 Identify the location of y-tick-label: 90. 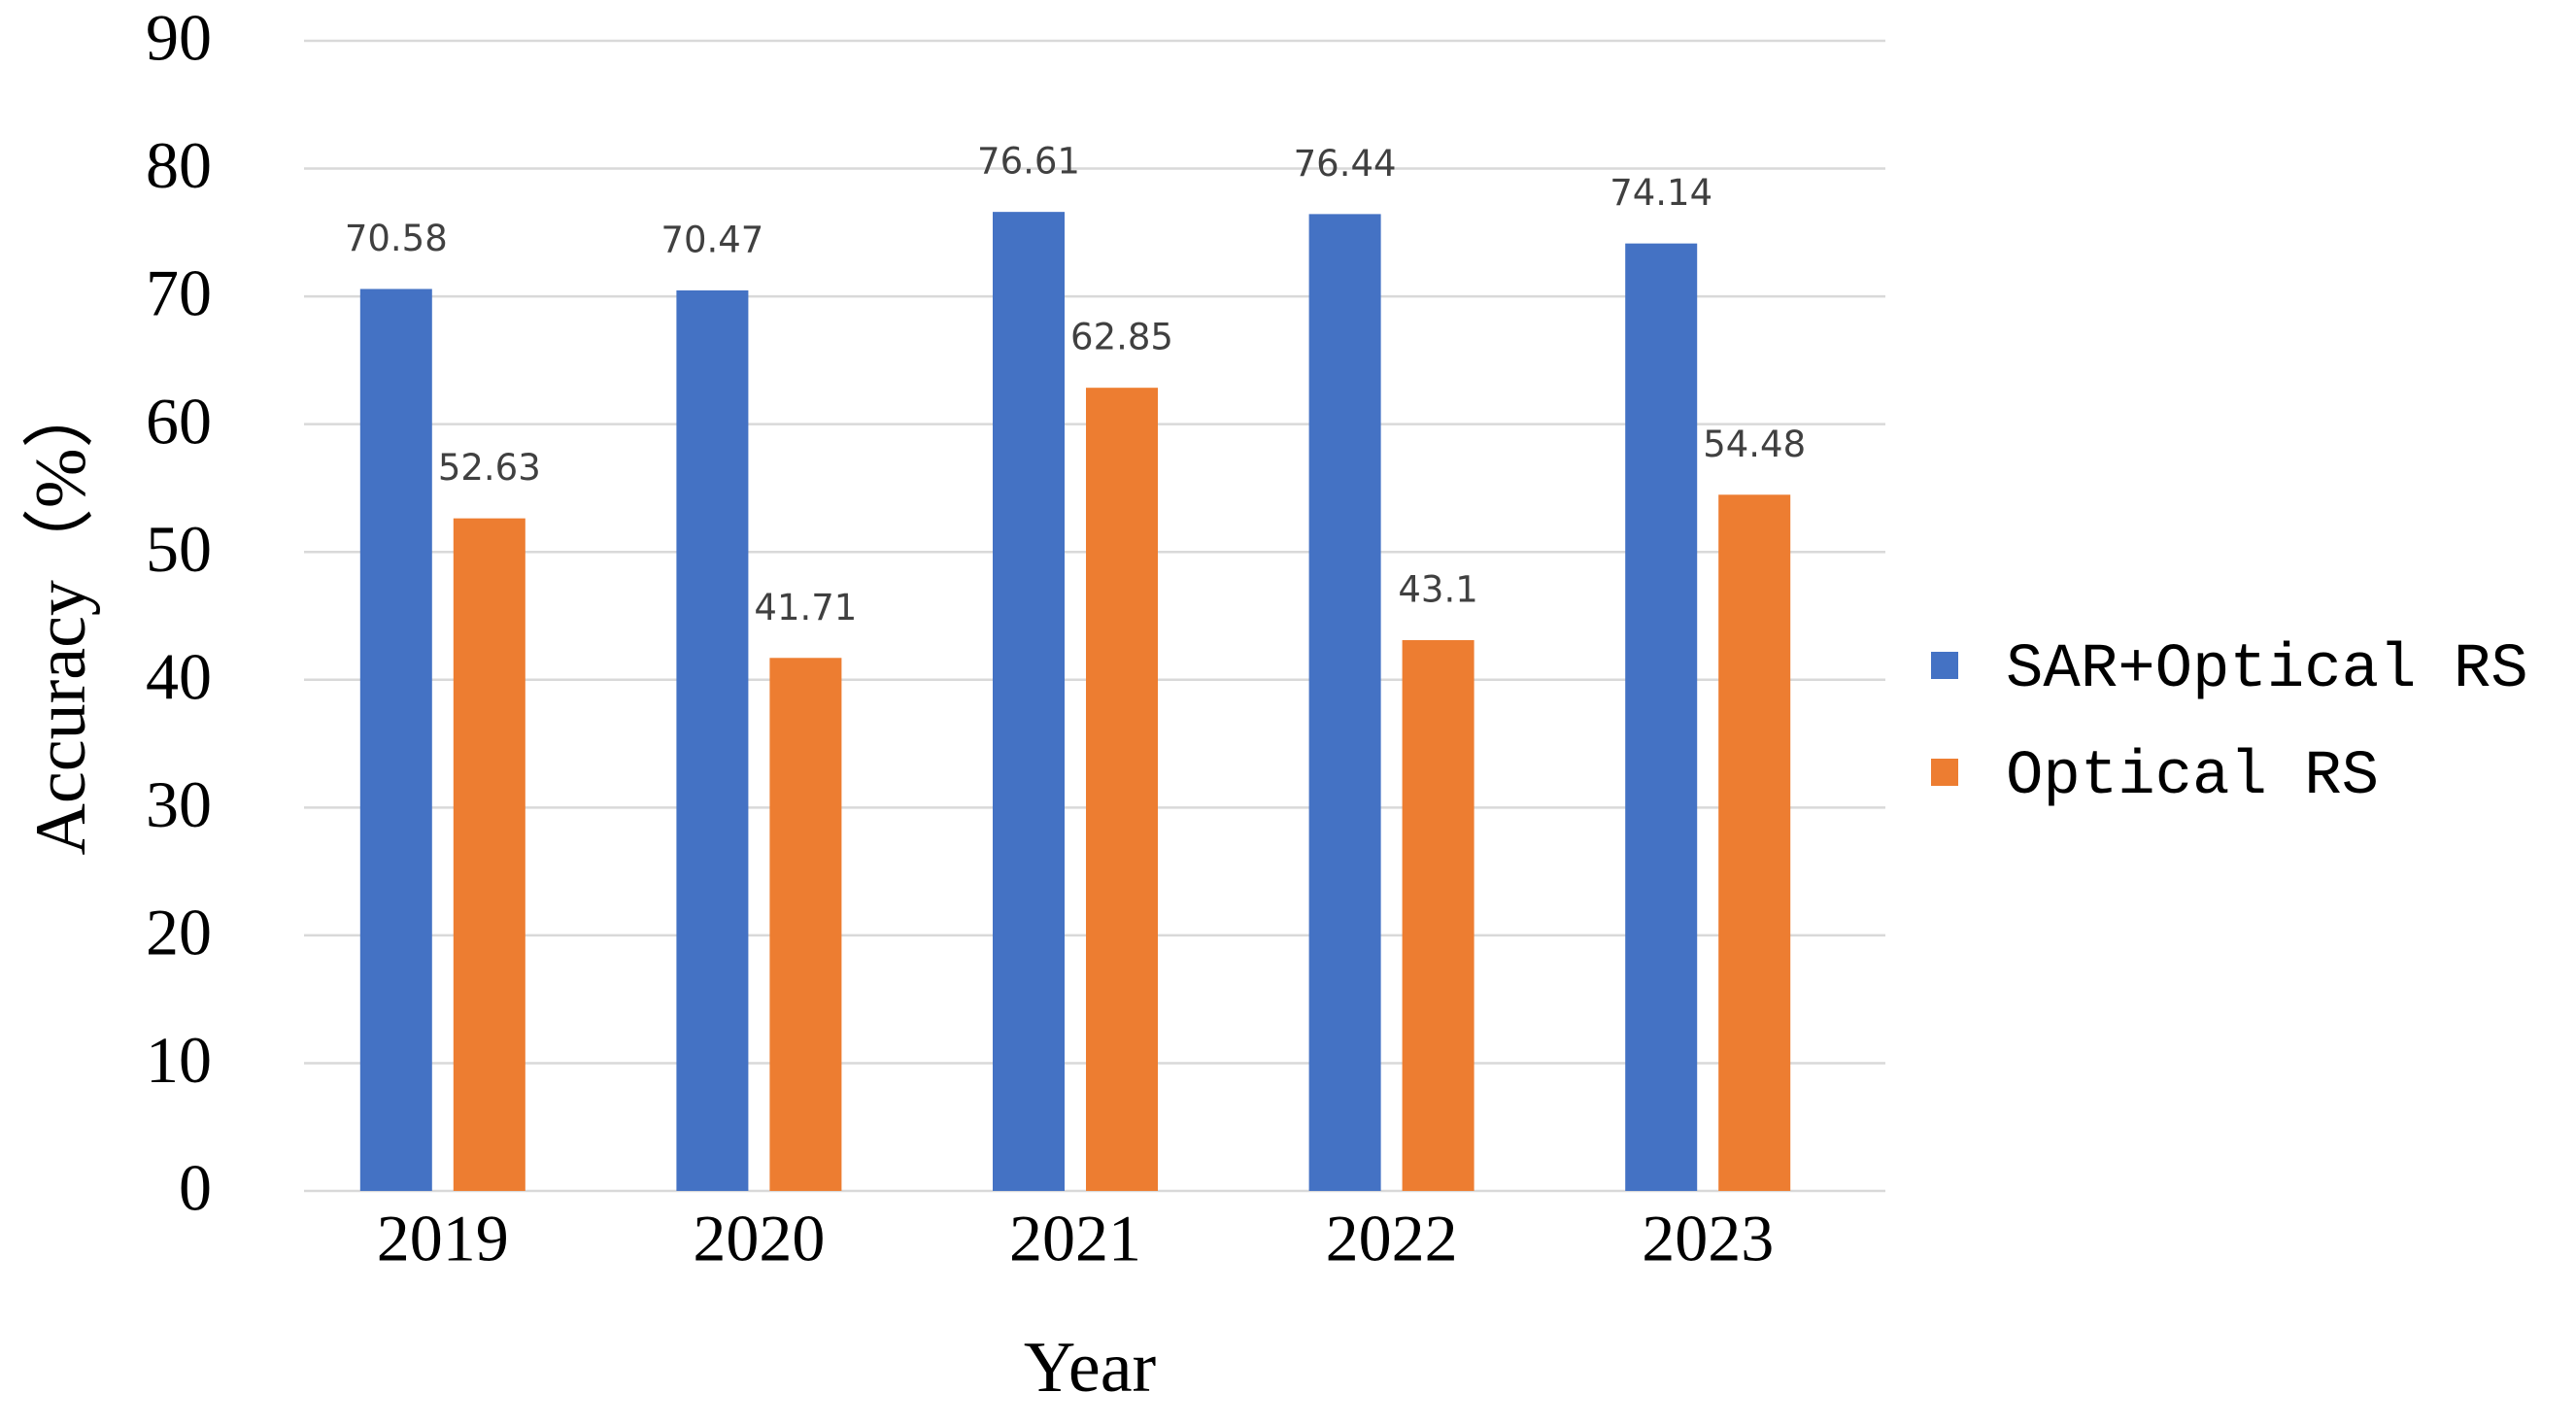
(179, 38).